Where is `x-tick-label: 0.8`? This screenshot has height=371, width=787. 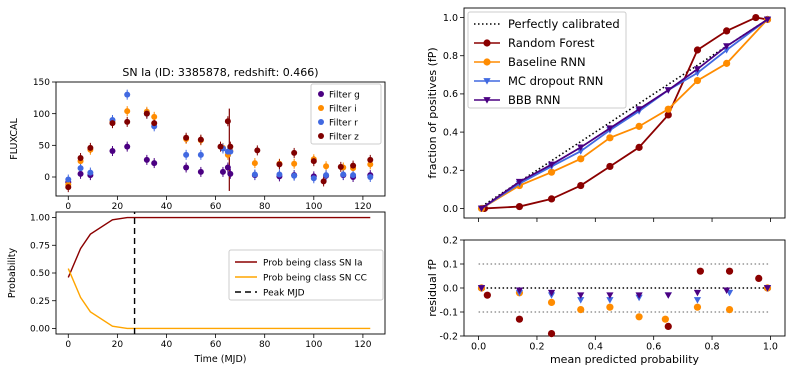 x-tick-label: 0.8 is located at coordinates (711, 347).